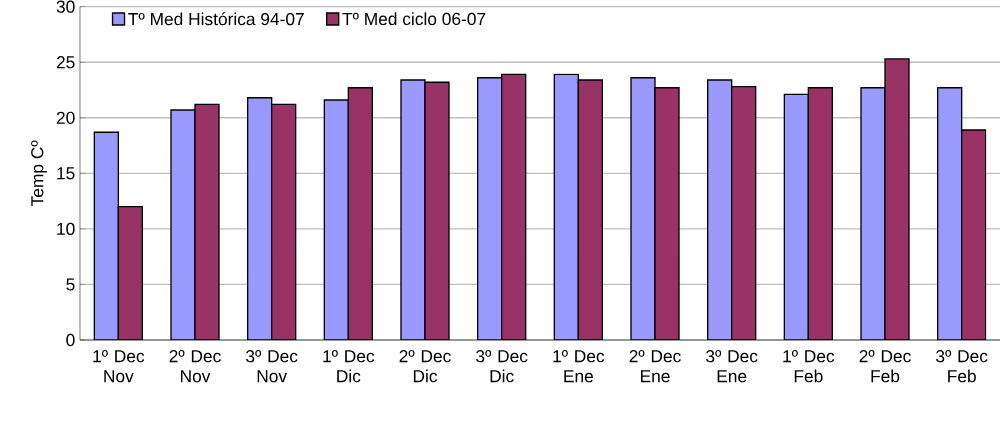  What do you see at coordinates (70, 284) in the screenshot?
I see `y-tick-label: 5` at bounding box center [70, 284].